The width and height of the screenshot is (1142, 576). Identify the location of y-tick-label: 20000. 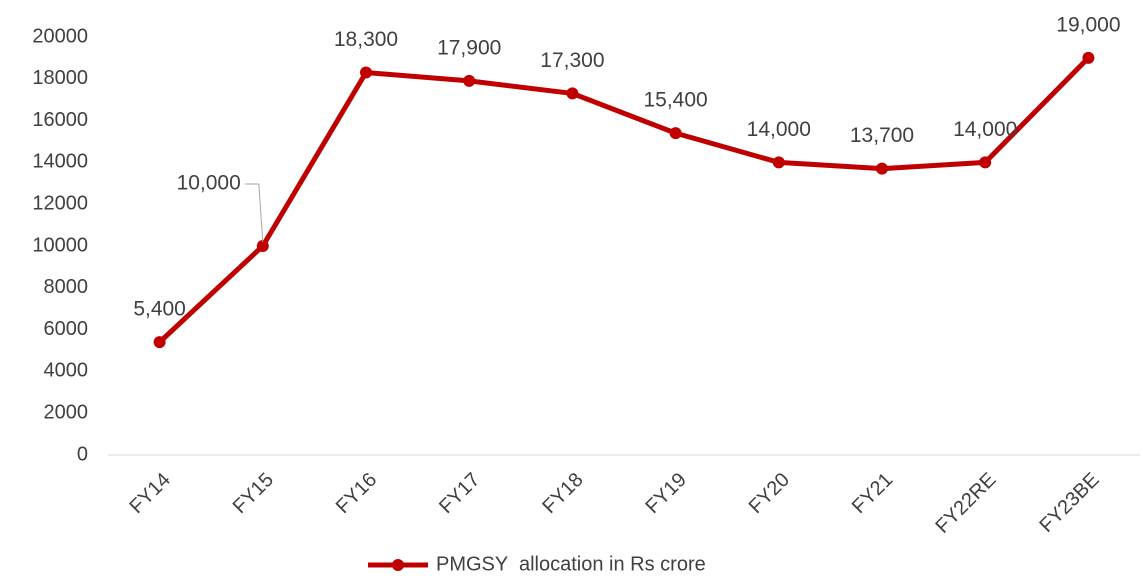
(60, 36).